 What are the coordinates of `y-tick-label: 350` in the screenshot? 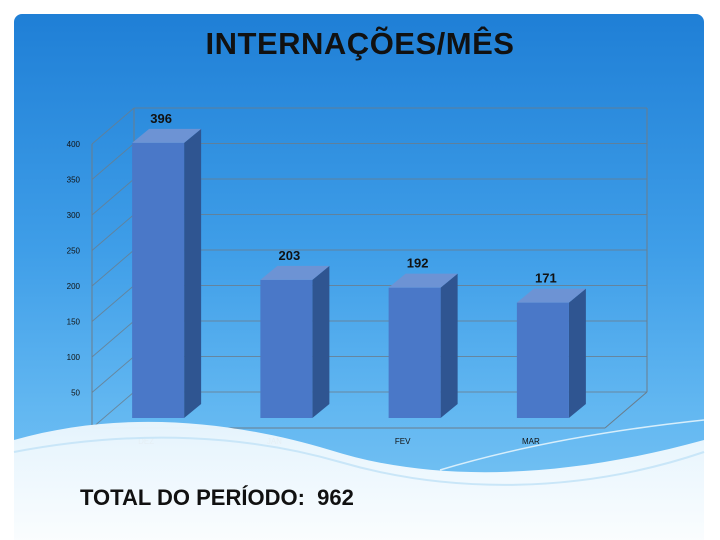 It's located at (74, 180).